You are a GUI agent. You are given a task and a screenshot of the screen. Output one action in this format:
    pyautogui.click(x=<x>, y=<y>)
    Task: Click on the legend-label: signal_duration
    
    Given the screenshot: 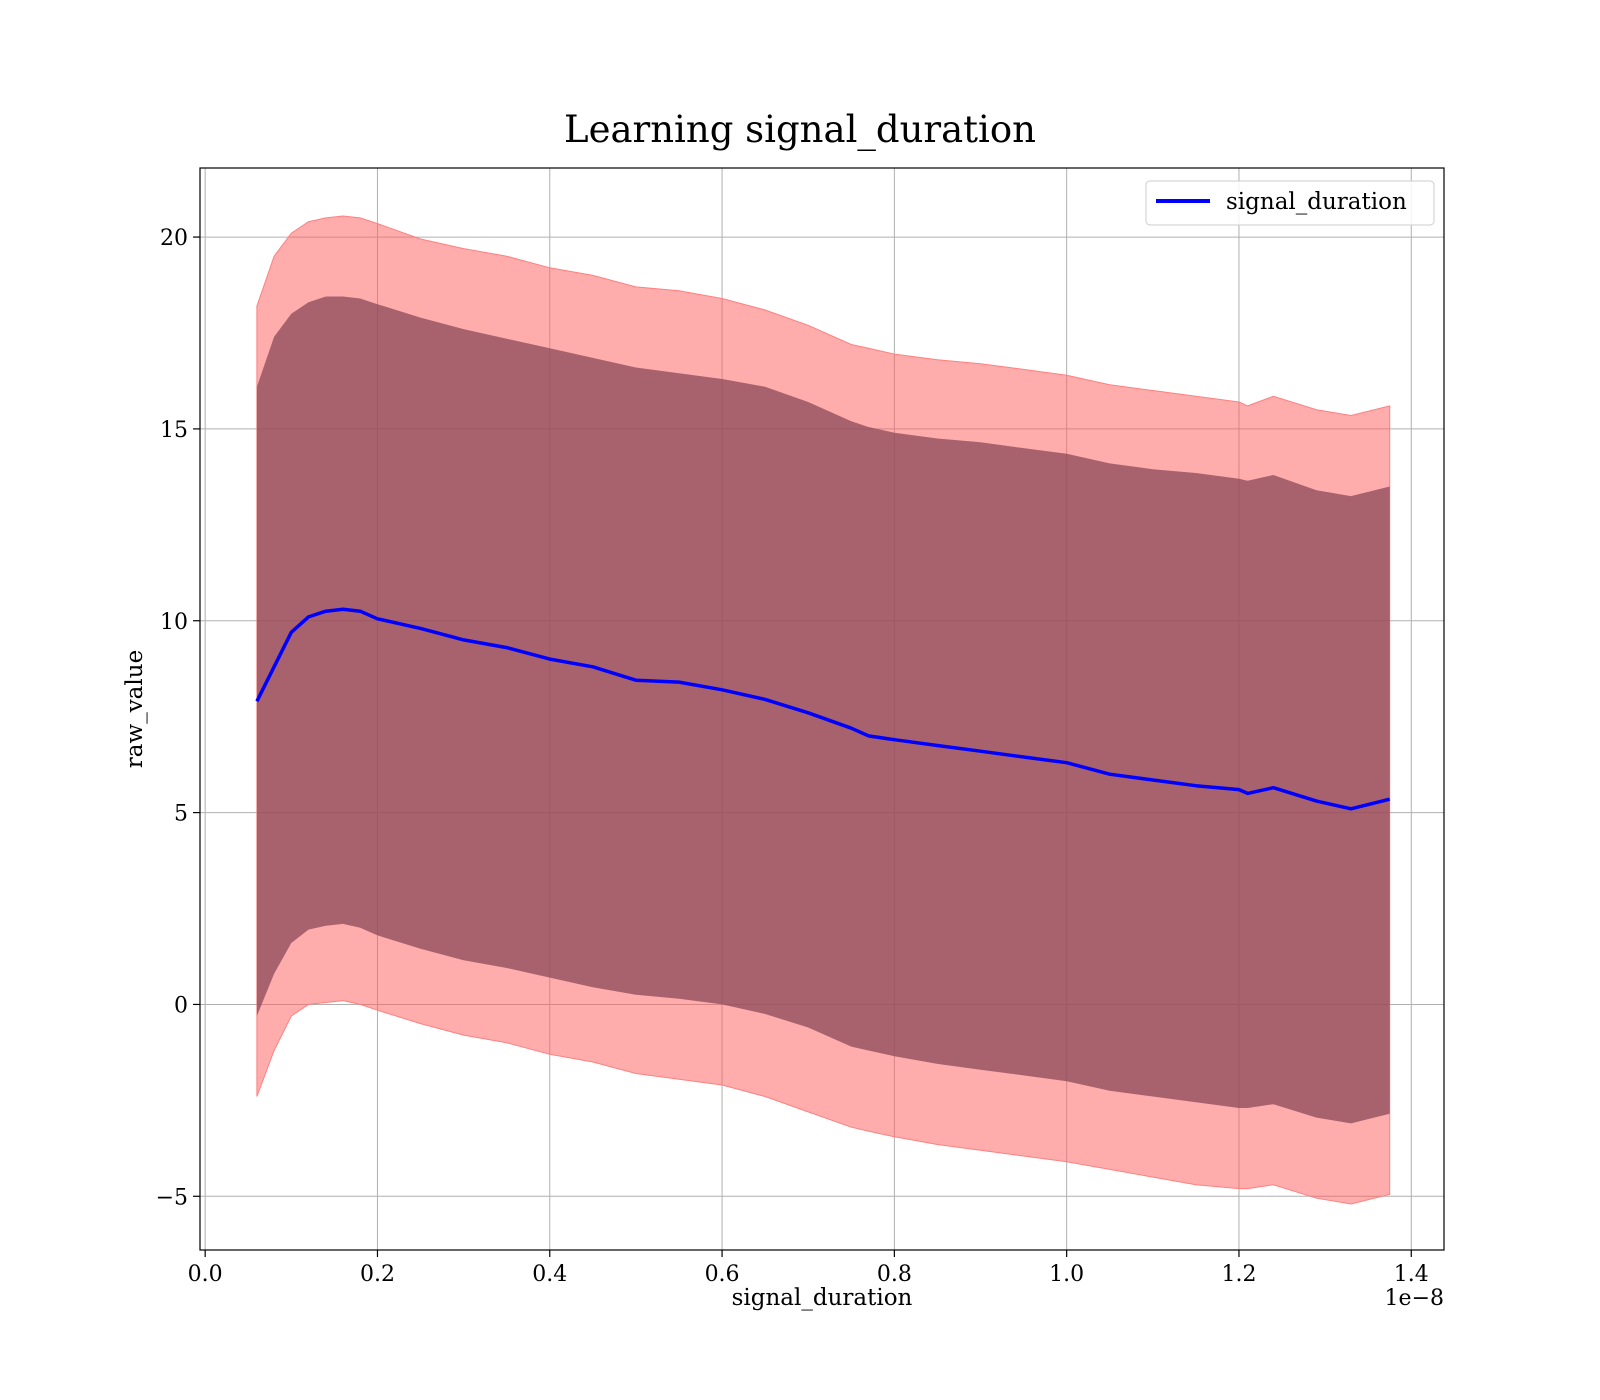 What is the action you would take?
    pyautogui.click(x=1316, y=202)
    